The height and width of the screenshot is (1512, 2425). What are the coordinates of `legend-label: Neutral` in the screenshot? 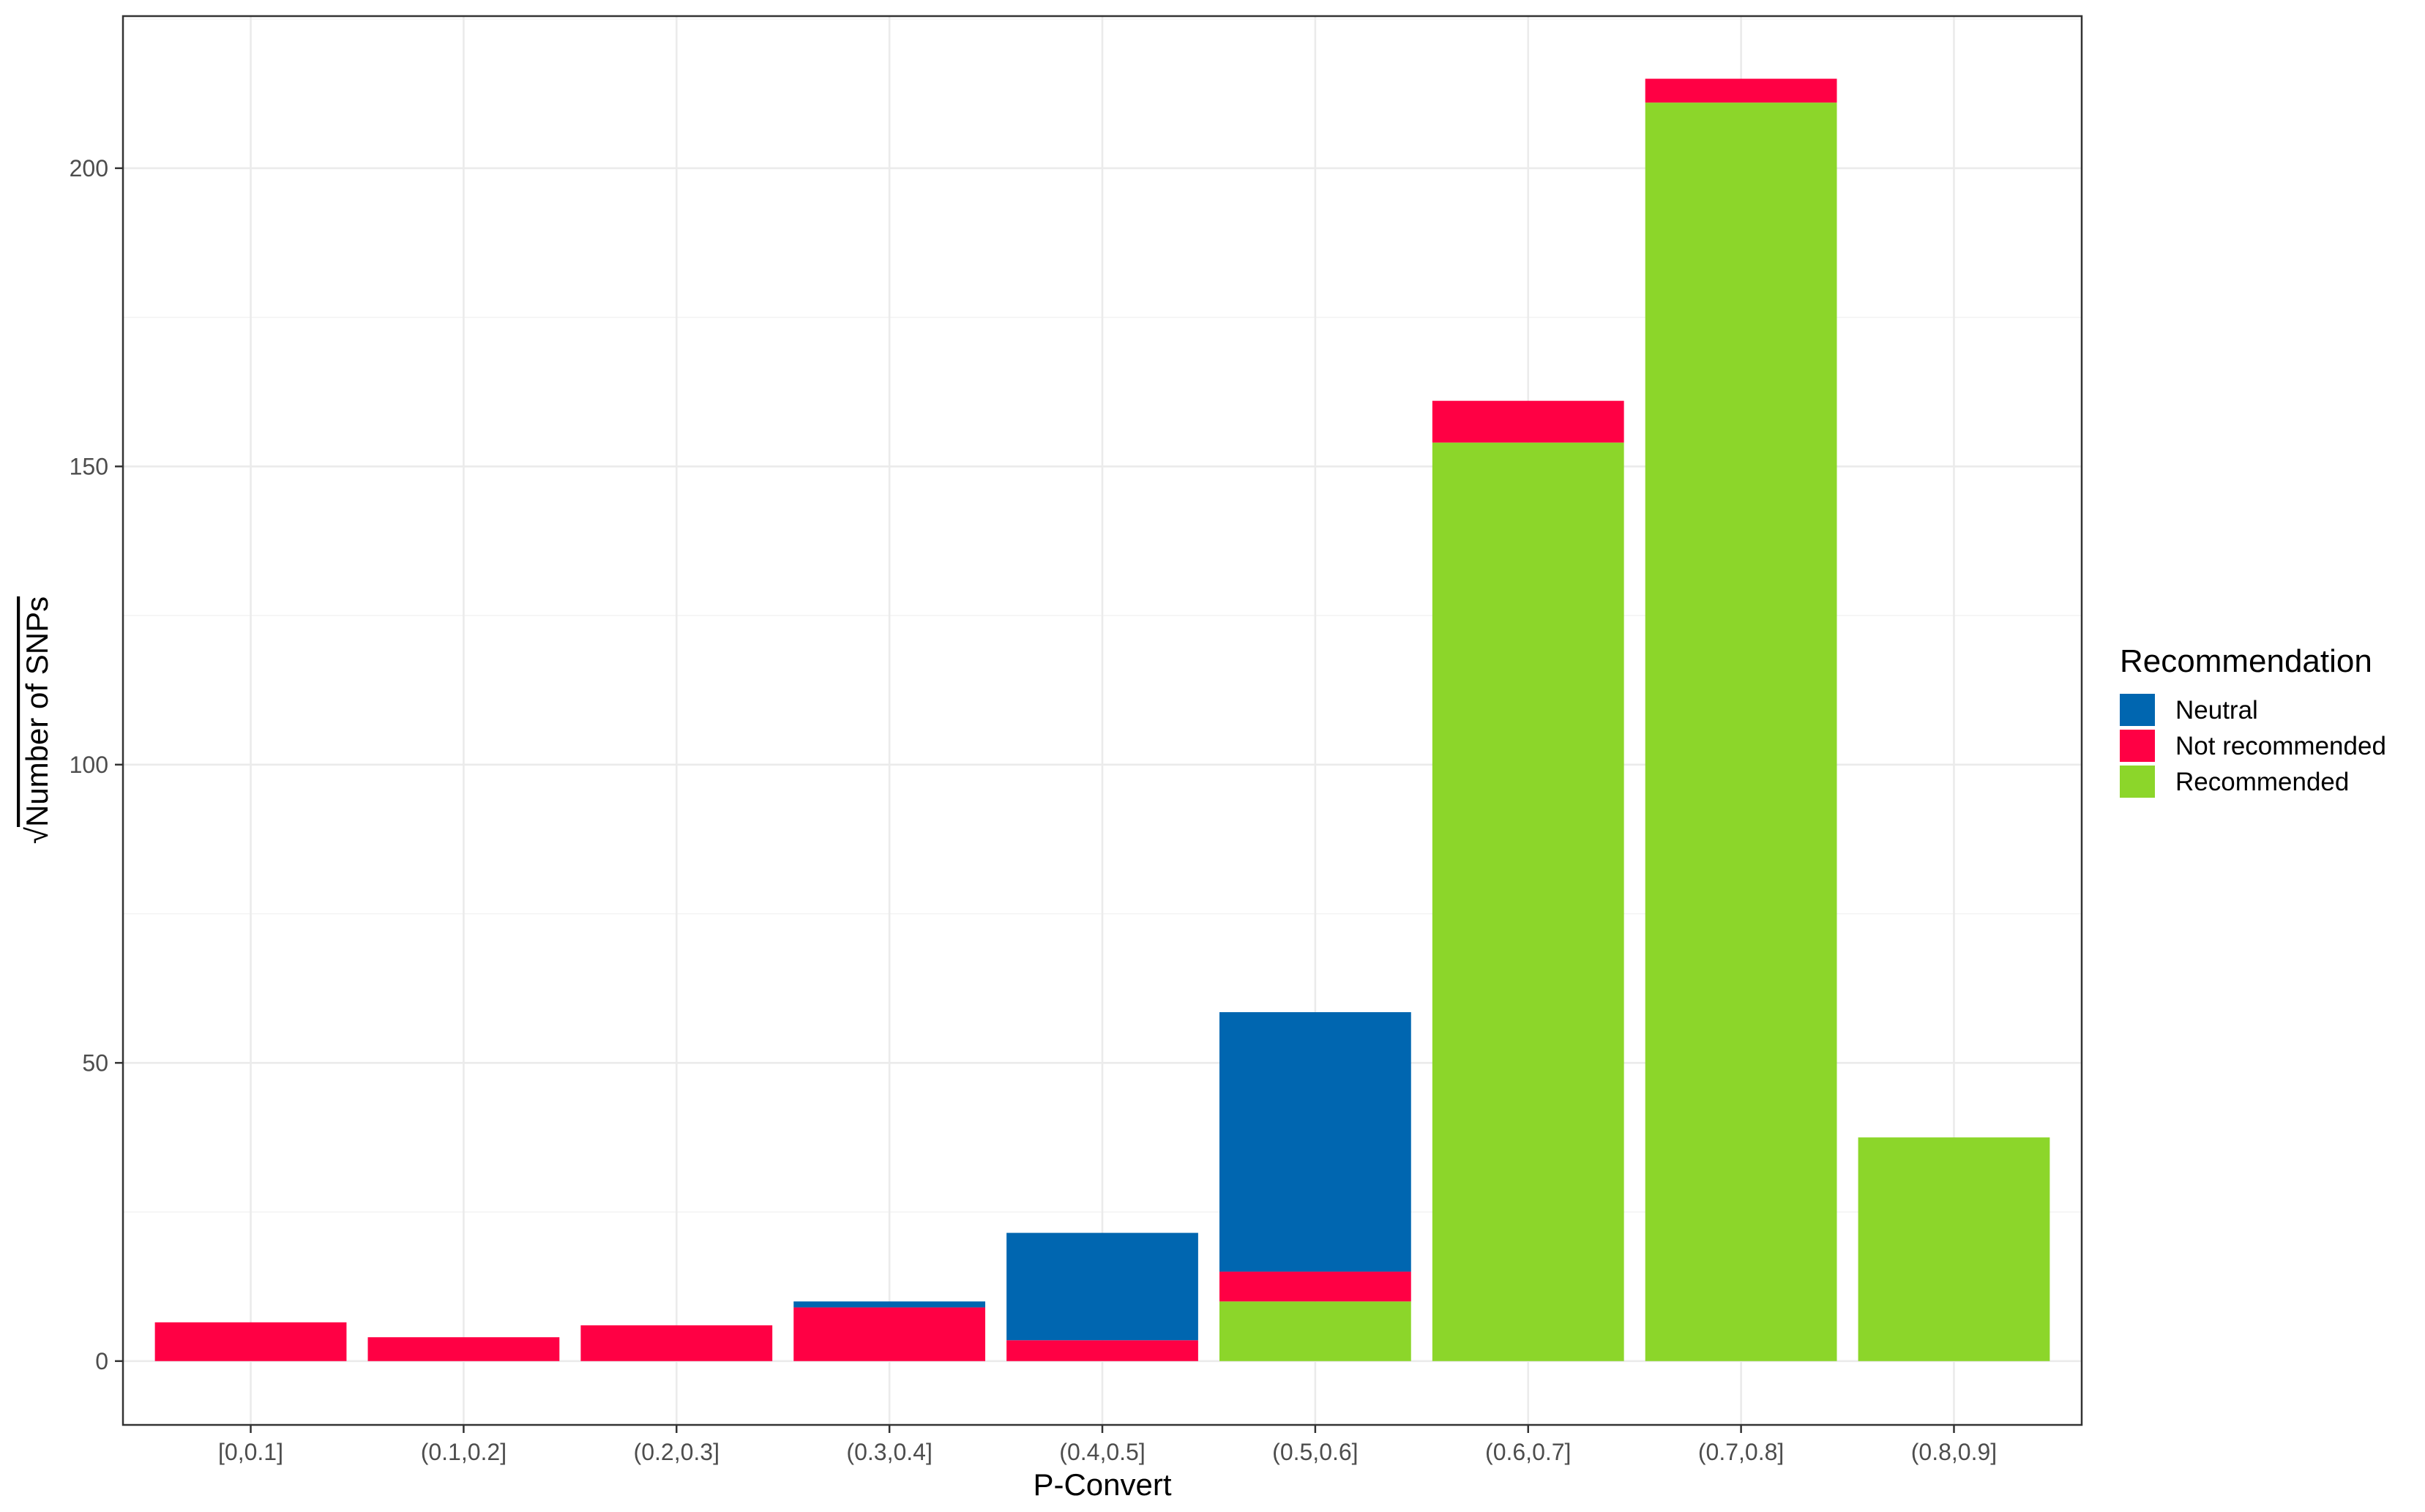 It's located at (2216, 710).